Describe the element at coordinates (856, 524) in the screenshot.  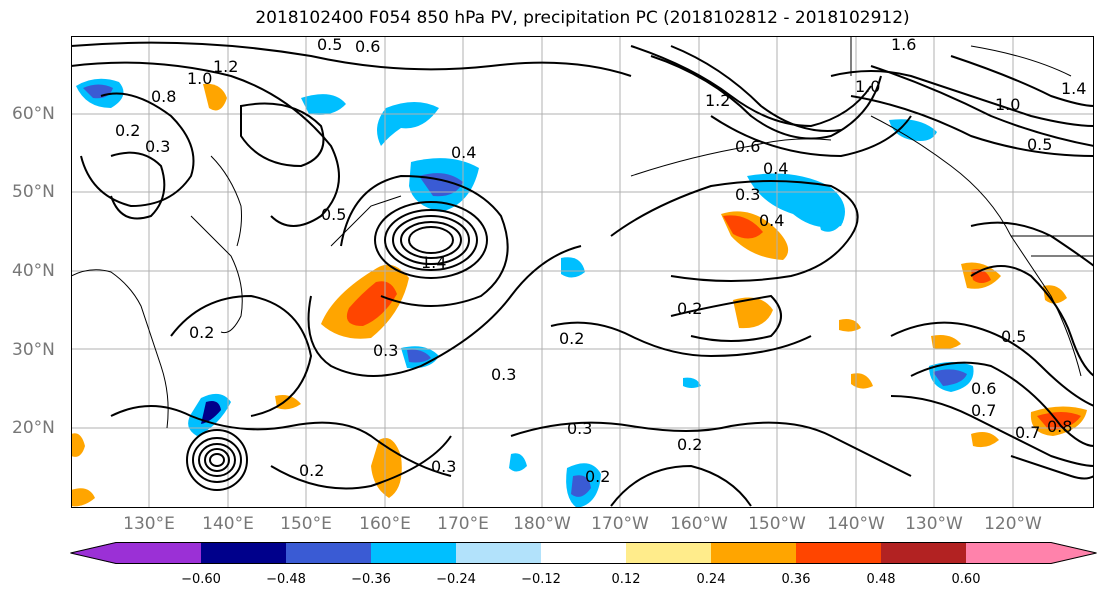
I see `lon-label-140w: 140°W` at that location.